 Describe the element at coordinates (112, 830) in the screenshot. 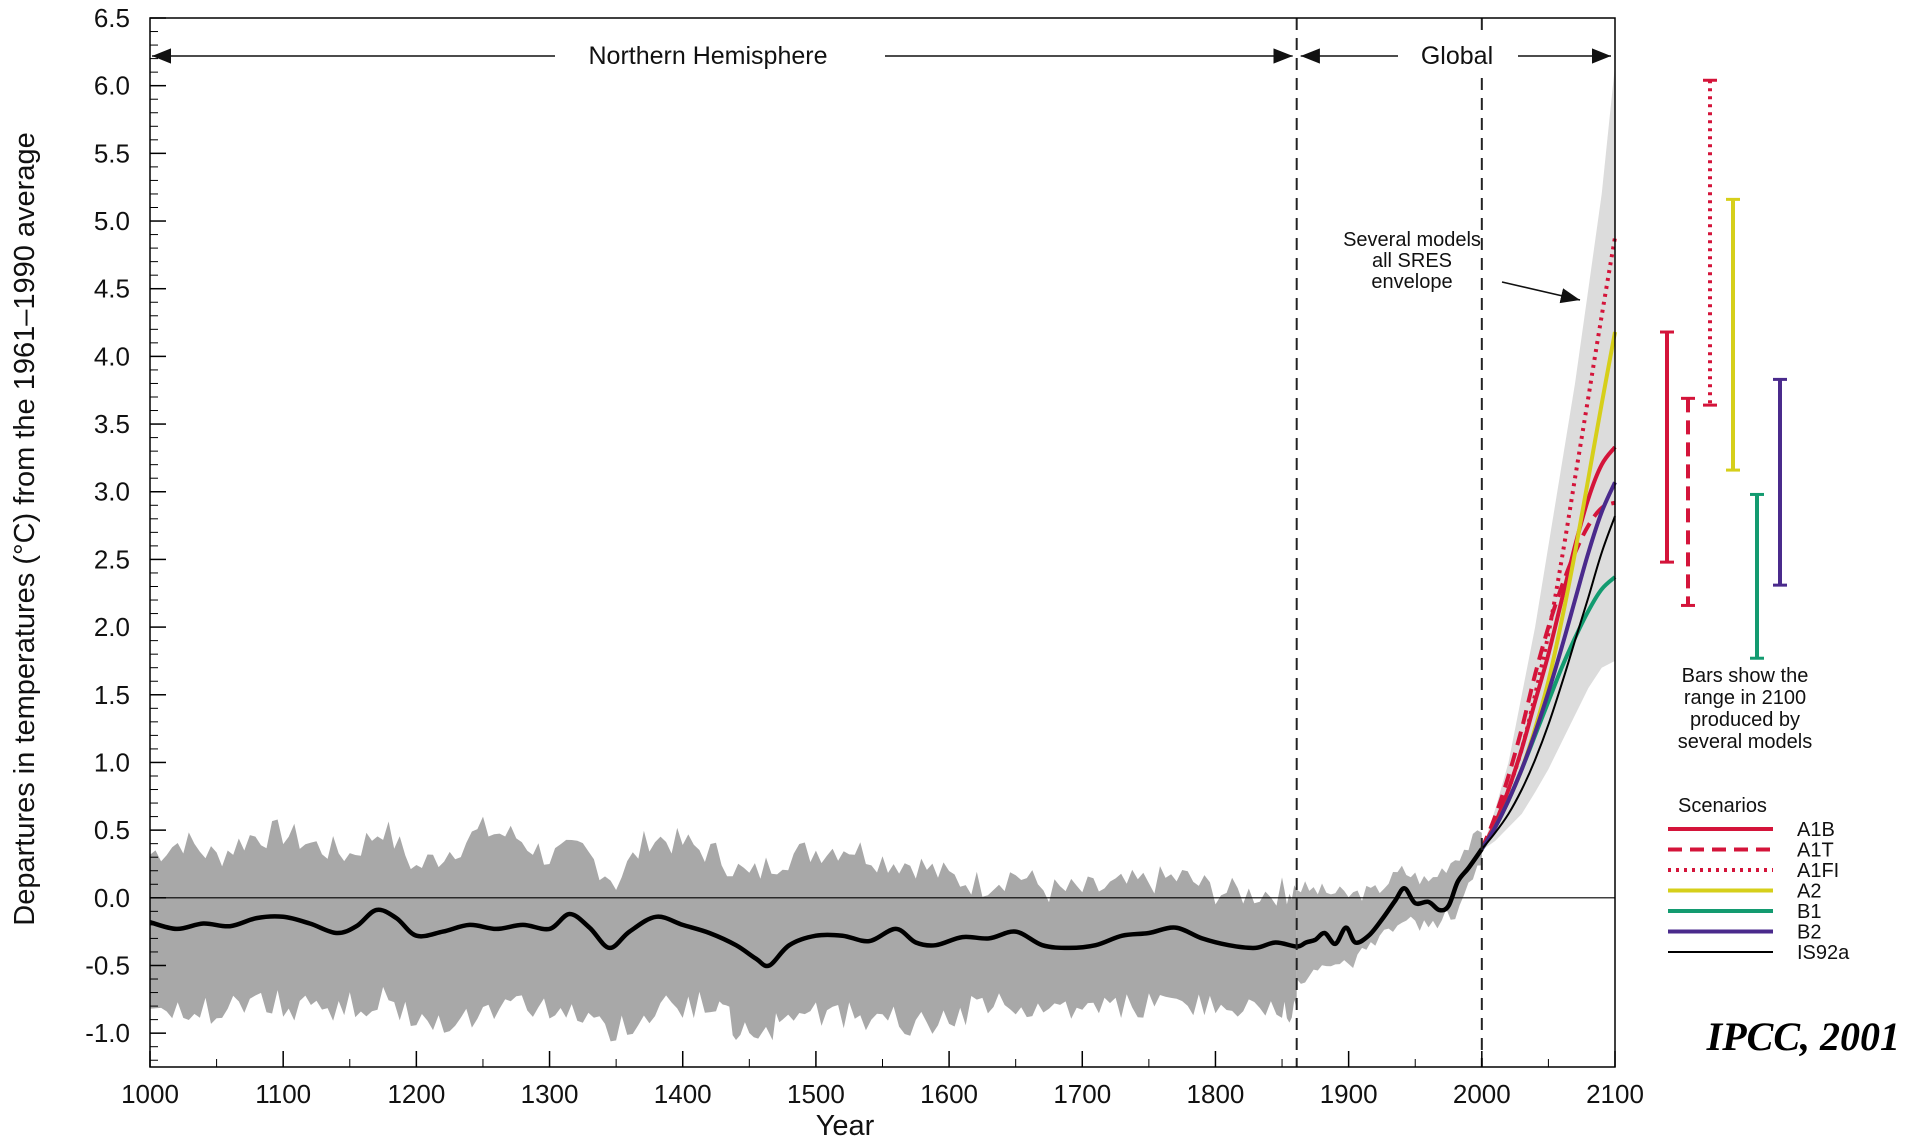

I see `y-tick-label: 0.5` at that location.